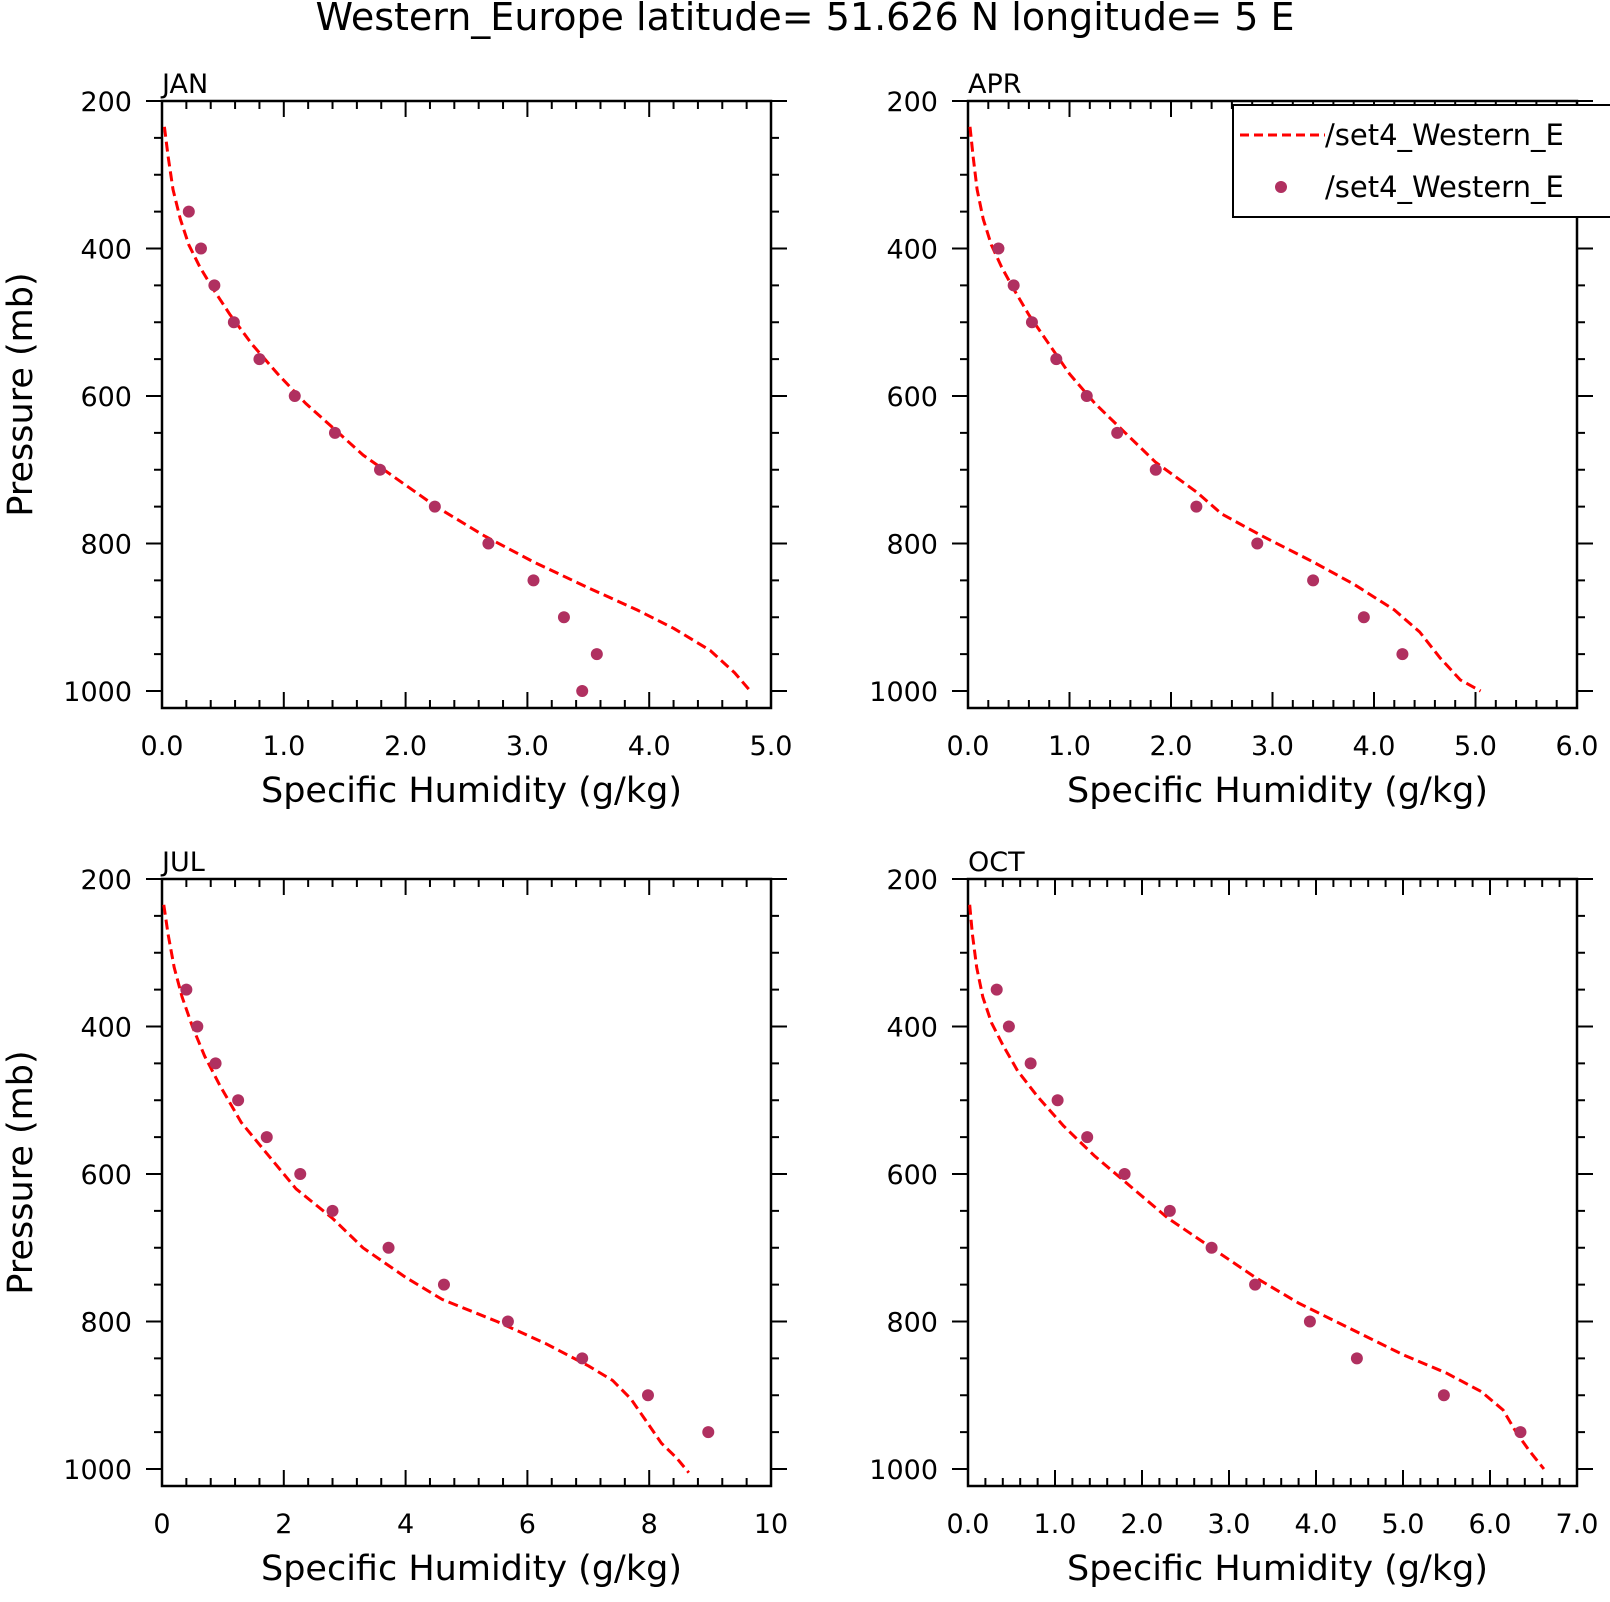 The image size is (1610, 1602). I want to click on panel-label: OCT, so click(996, 862).